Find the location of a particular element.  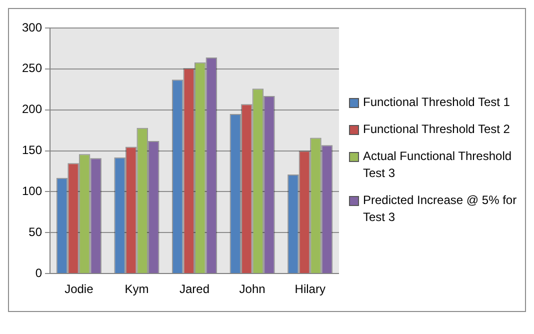

y-tick-label: 50 is located at coordinates (35, 231).